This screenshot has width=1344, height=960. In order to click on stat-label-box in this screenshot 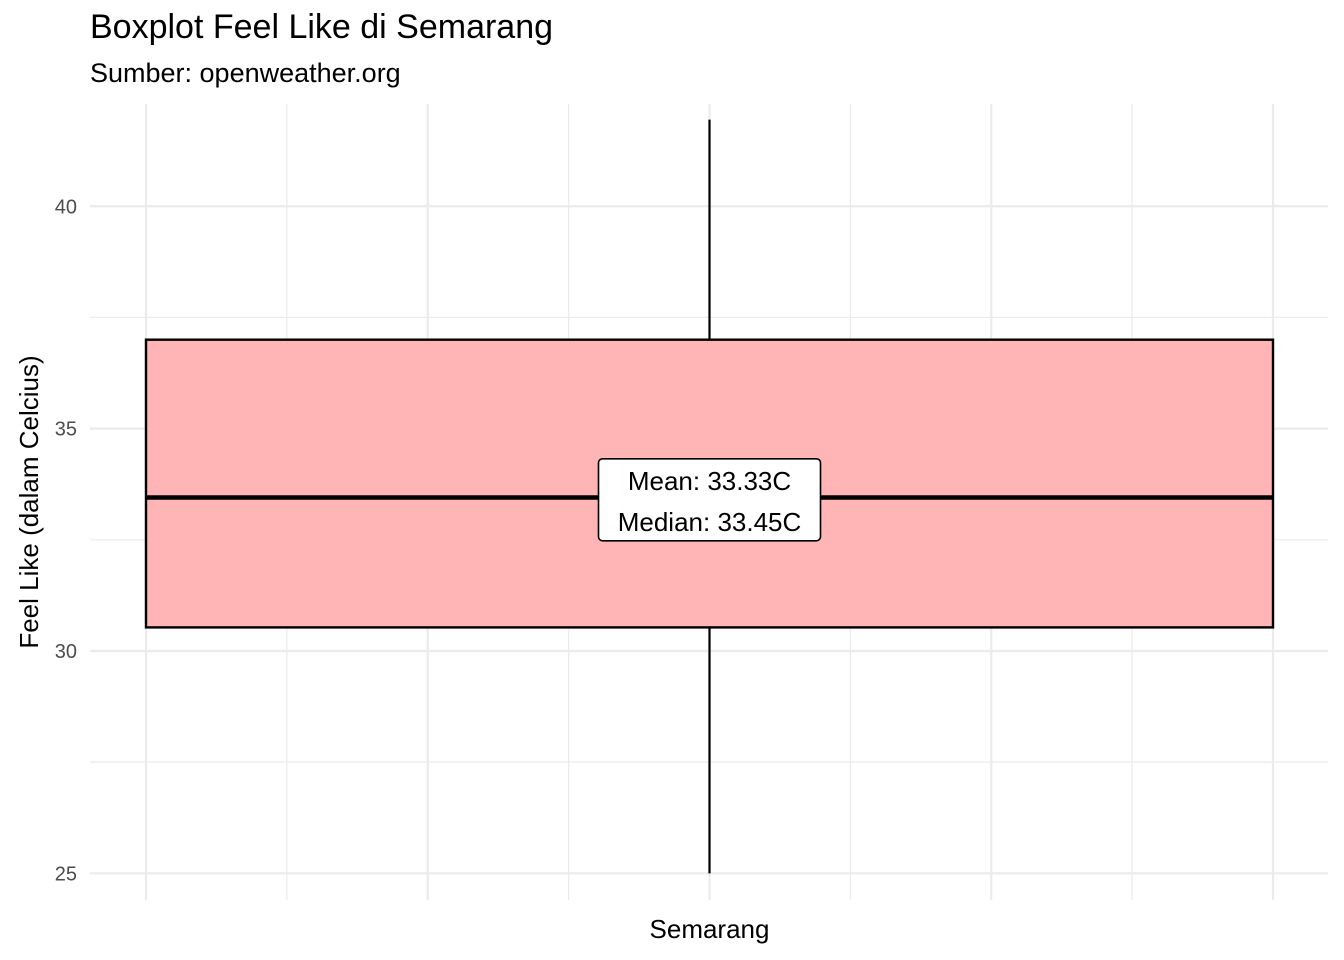, I will do `click(709, 499)`.